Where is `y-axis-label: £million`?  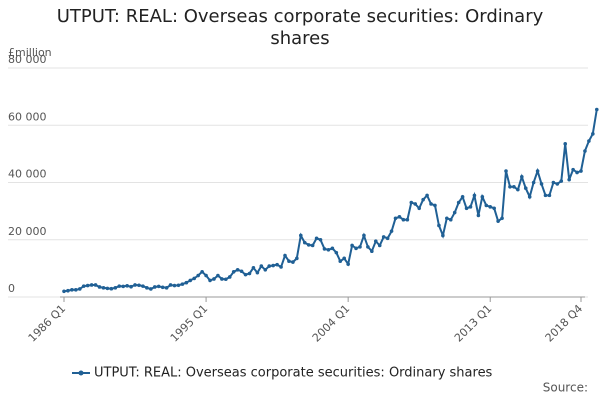
y-axis-label: £million is located at coordinates (30, 52).